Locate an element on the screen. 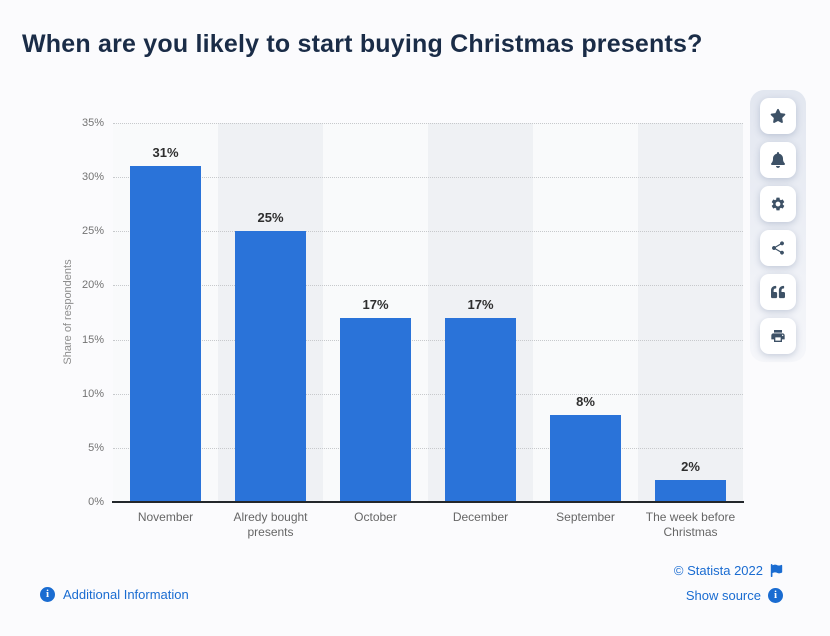  quote-icon is located at coordinates (778, 292).